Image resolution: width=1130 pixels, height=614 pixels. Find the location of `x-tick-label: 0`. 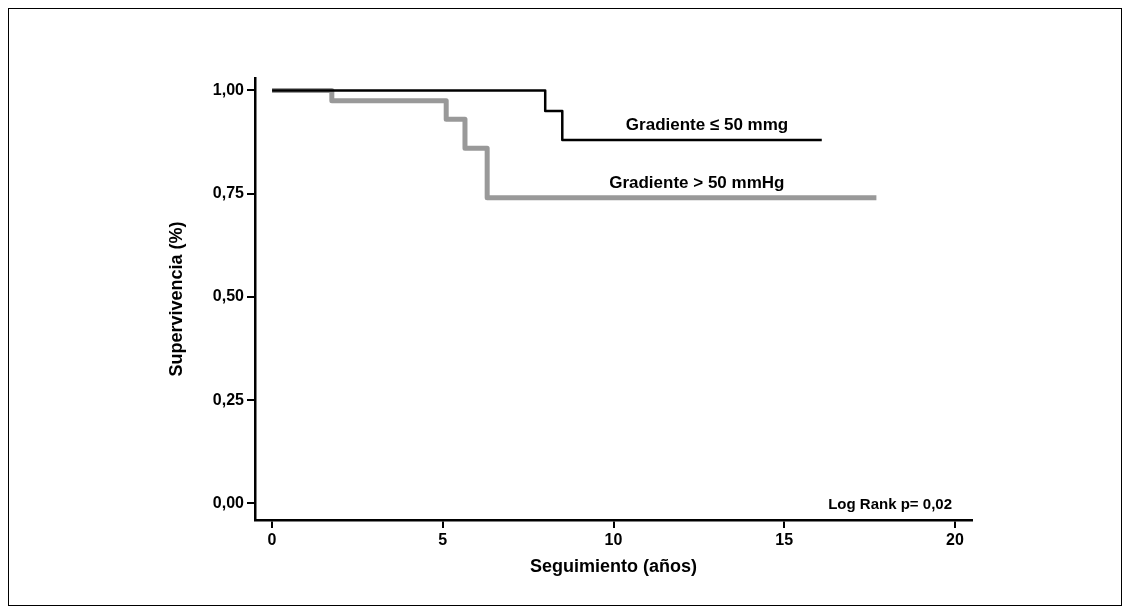

x-tick-label: 0 is located at coordinates (272, 540).